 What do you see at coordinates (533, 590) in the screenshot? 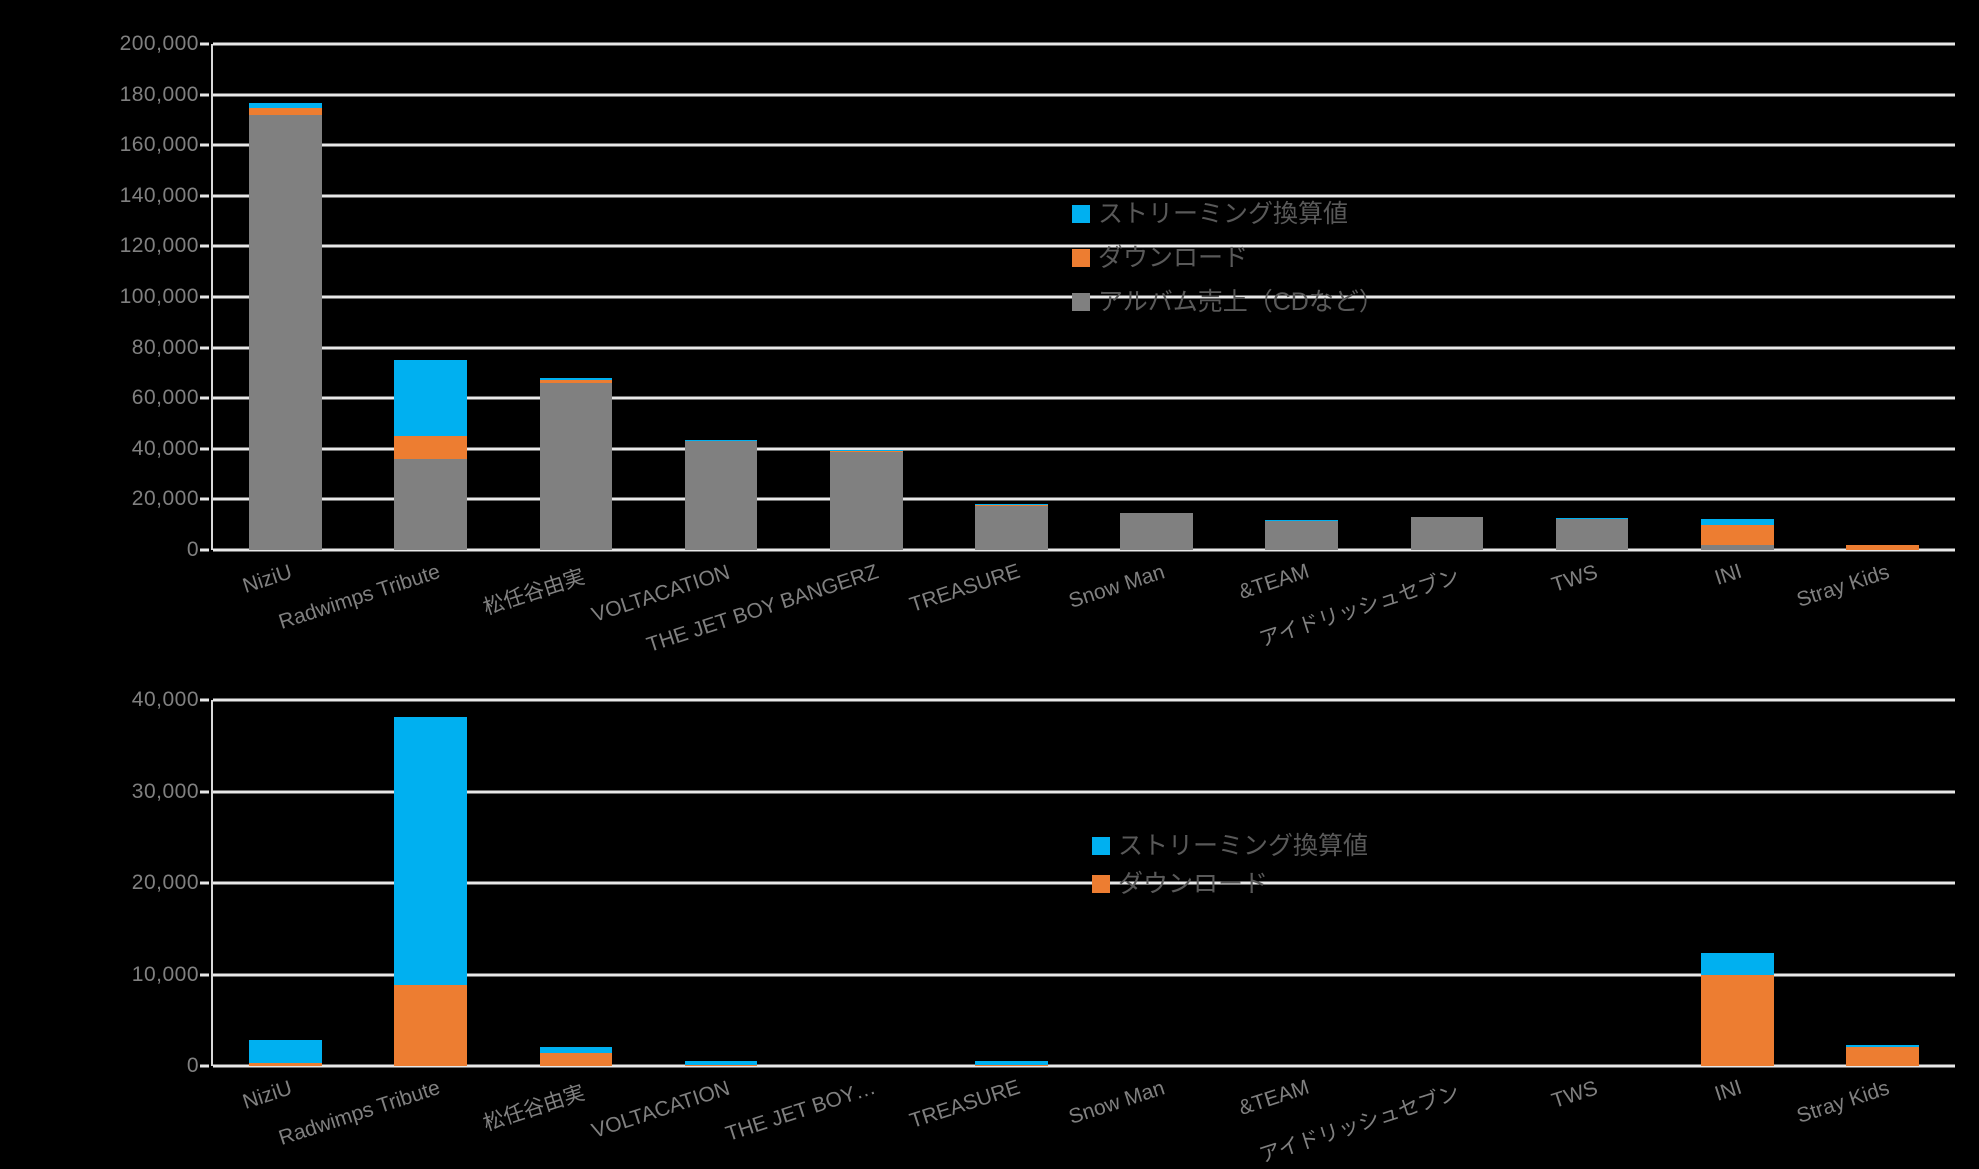
I see `category-label: 松任谷由実` at bounding box center [533, 590].